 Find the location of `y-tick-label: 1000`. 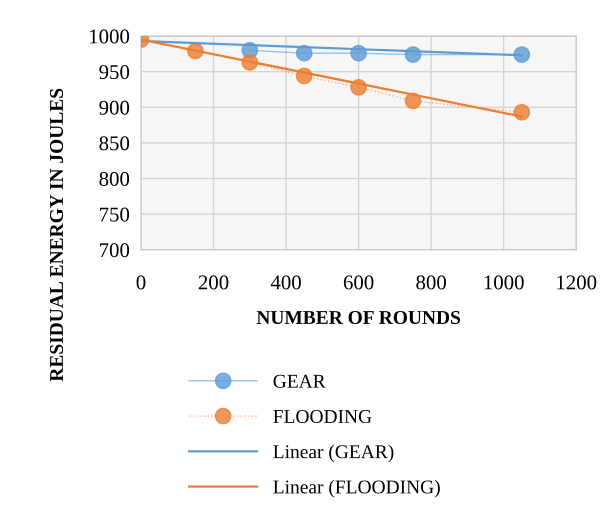

y-tick-label: 1000 is located at coordinates (110, 36).